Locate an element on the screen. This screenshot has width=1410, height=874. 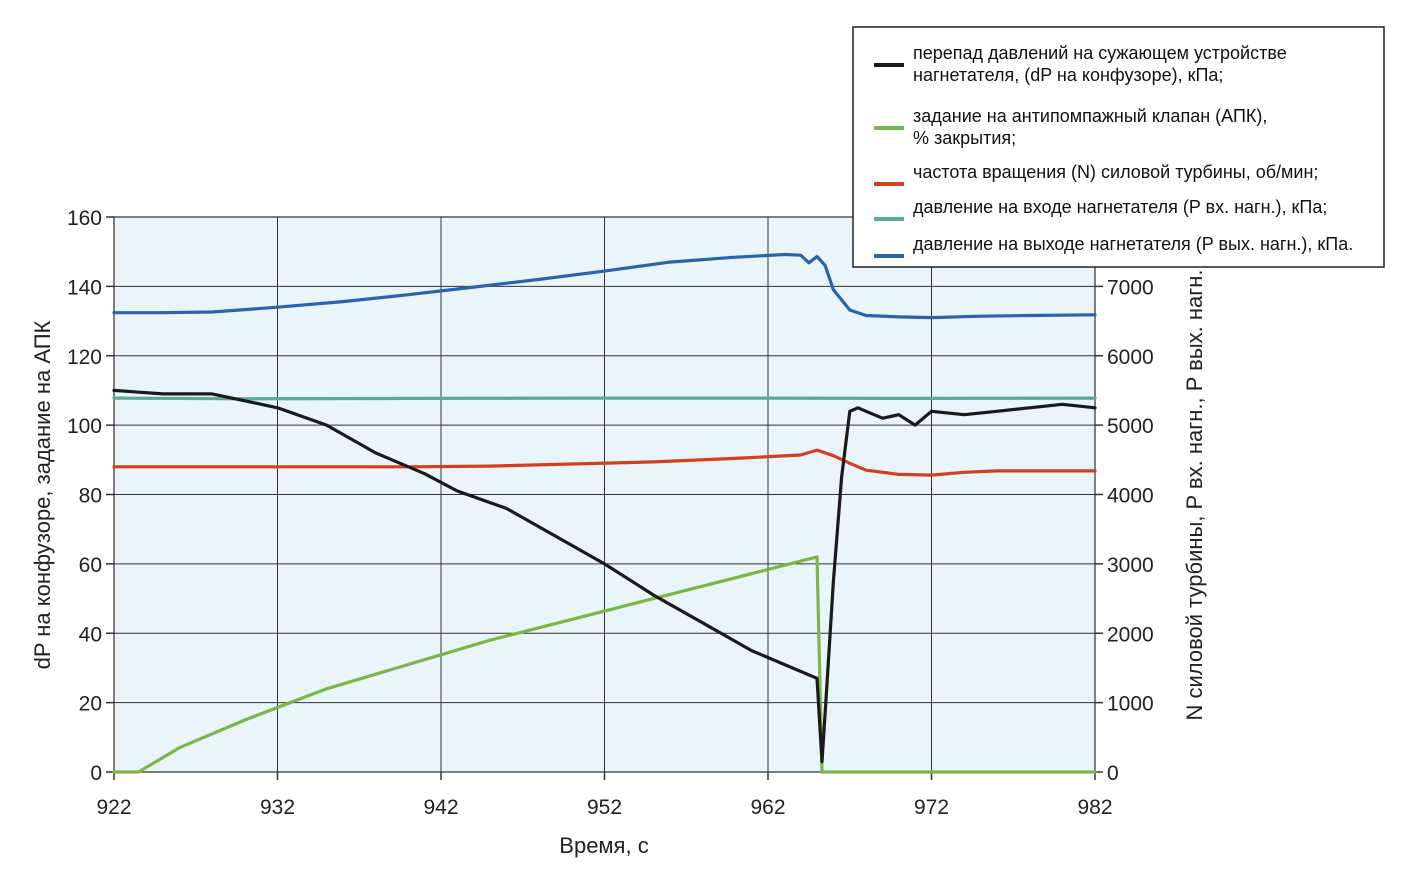
y-right-tick-label: 4000 is located at coordinates (1130, 496).